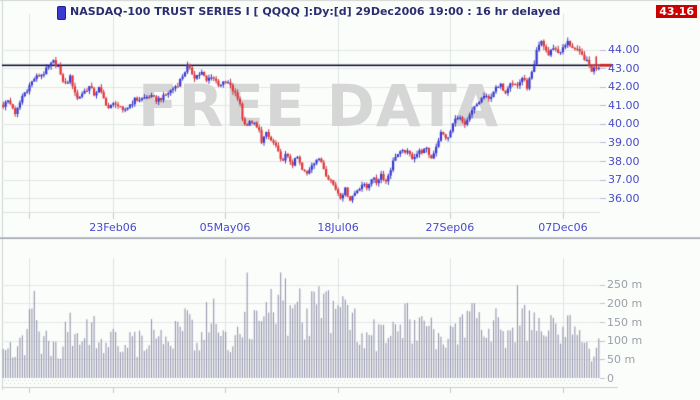  I want to click on date-axis-label: 07Dec06, so click(563, 227).